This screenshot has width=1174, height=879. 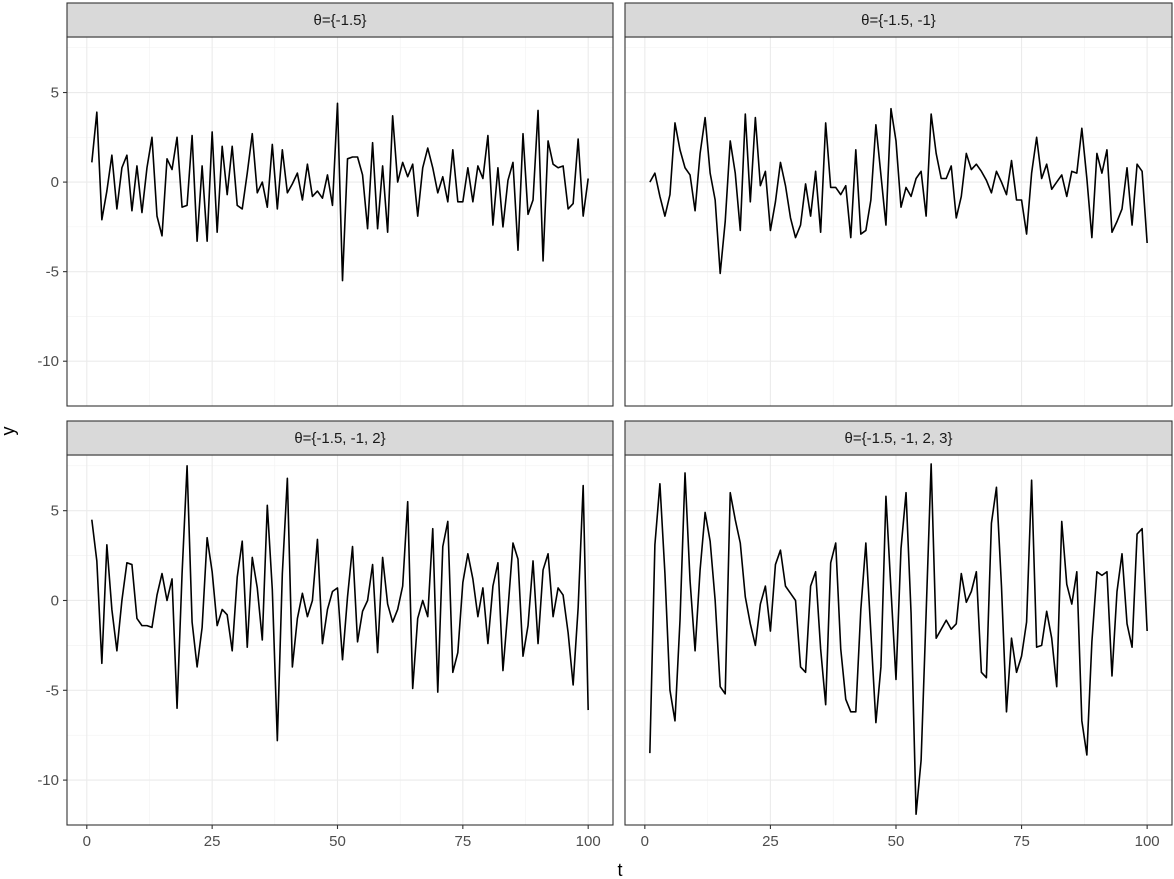 I want to click on facet-strip-label: θ={-1.5}, so click(x=340, y=20).